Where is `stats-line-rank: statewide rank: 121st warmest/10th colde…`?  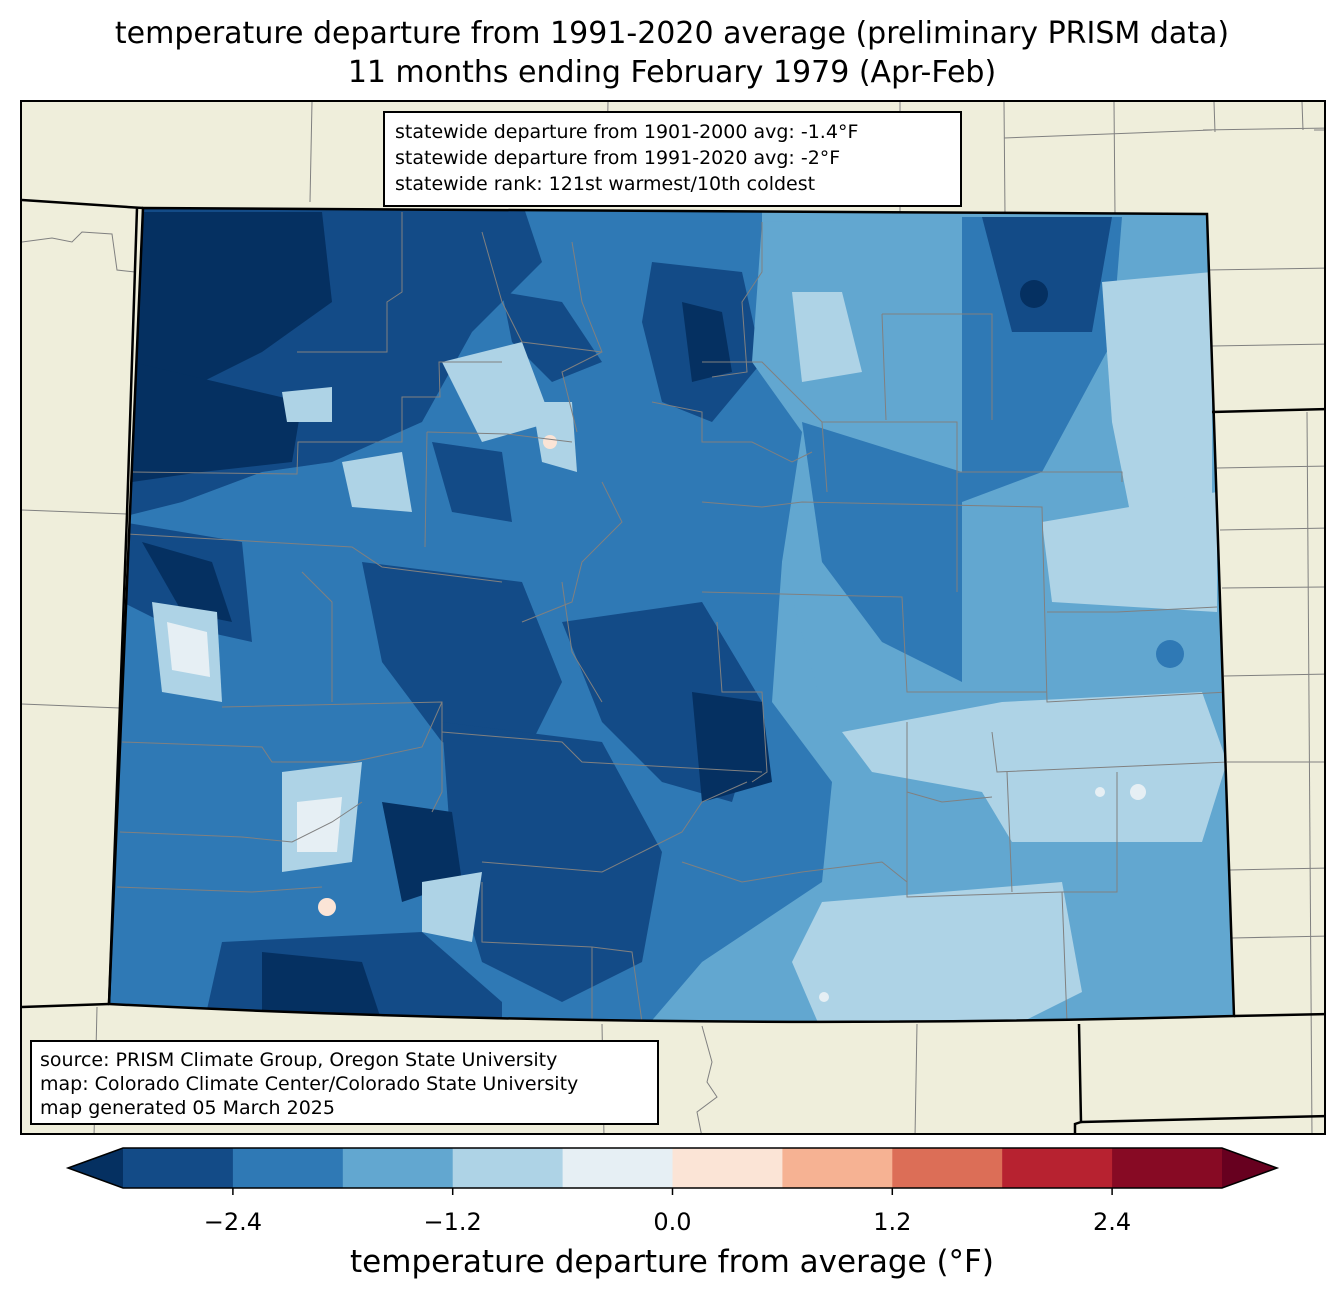 stats-line-rank: statewide rank: 121st warmest/10th colde… is located at coordinates (605, 184).